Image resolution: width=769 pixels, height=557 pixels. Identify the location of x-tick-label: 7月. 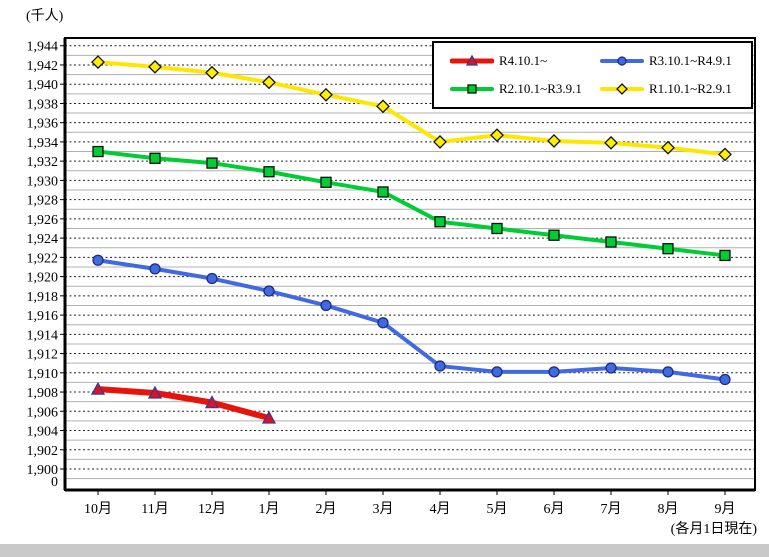
(611, 509).